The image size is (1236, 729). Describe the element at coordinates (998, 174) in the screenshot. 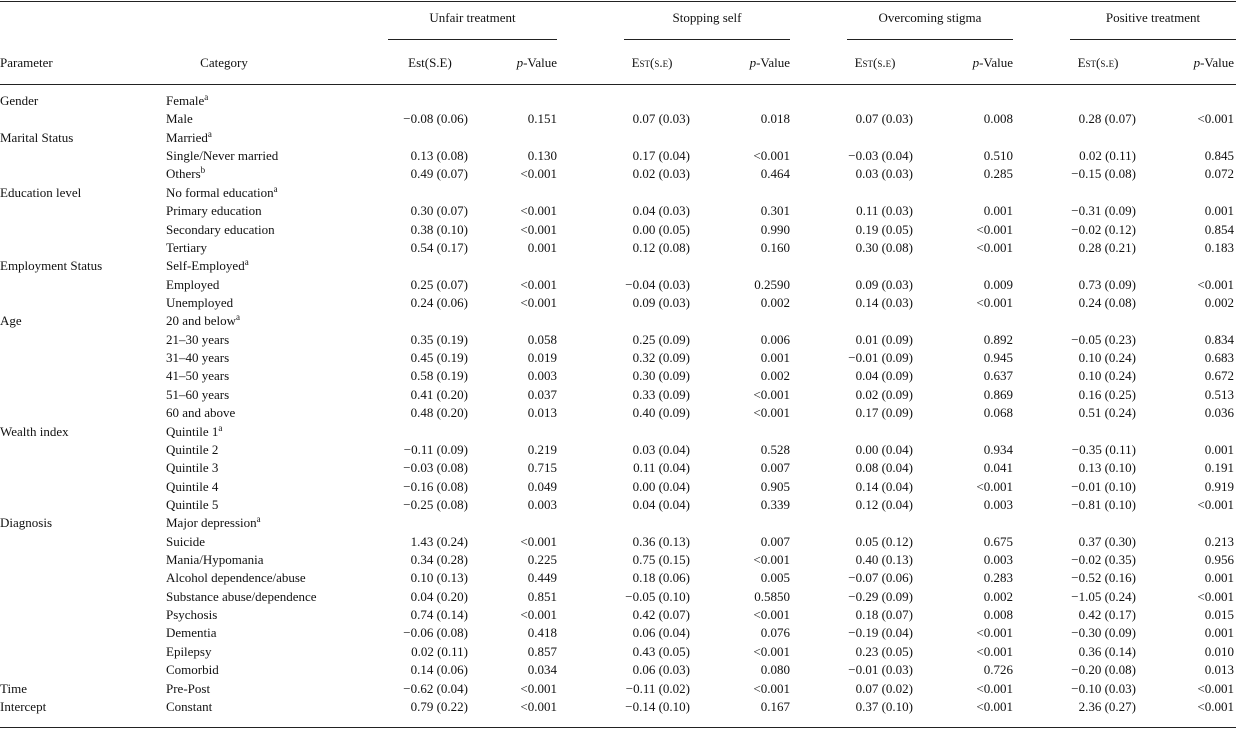

I see `p-value: 0.285` at that location.